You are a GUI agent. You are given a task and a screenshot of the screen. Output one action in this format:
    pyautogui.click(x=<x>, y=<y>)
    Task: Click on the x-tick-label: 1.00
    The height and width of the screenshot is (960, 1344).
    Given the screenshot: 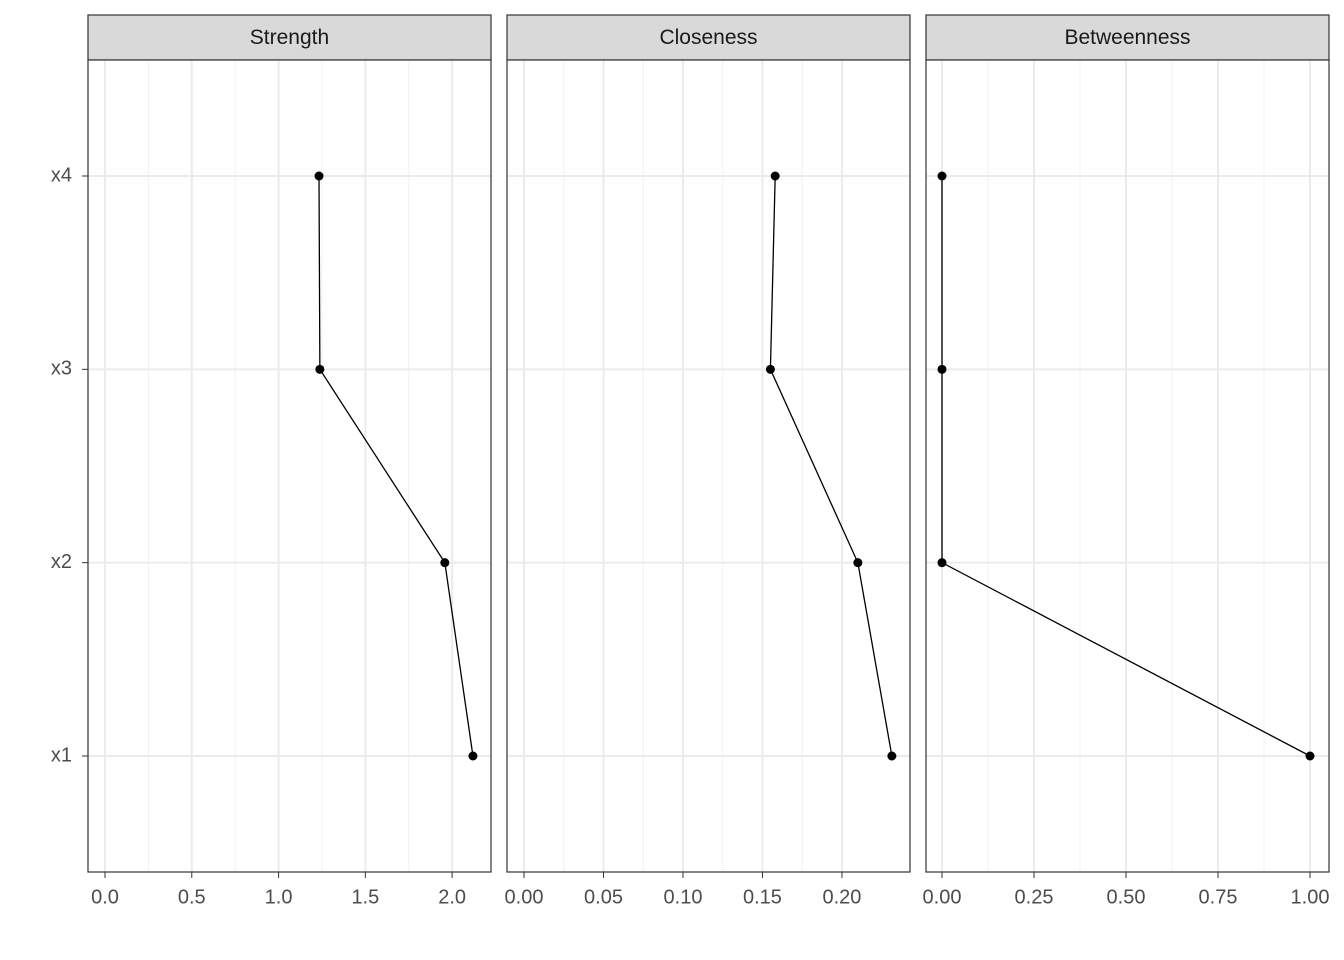 What is the action you would take?
    pyautogui.click(x=1310, y=897)
    